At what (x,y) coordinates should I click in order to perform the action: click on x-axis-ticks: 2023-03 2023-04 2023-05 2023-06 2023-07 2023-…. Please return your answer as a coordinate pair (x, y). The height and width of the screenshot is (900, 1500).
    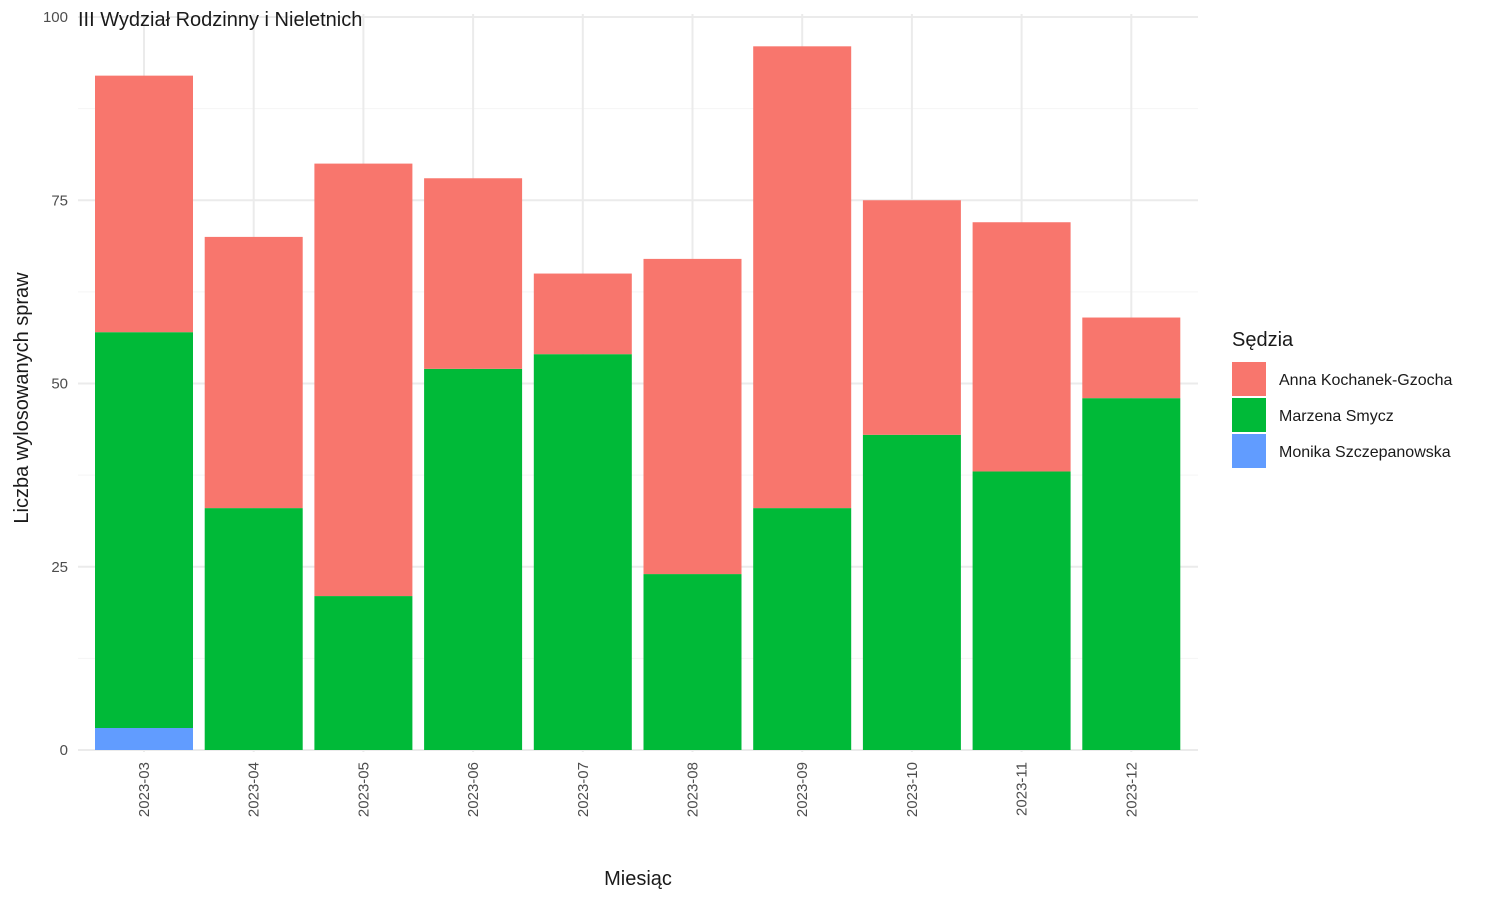
    Looking at the image, I should click on (638, 789).